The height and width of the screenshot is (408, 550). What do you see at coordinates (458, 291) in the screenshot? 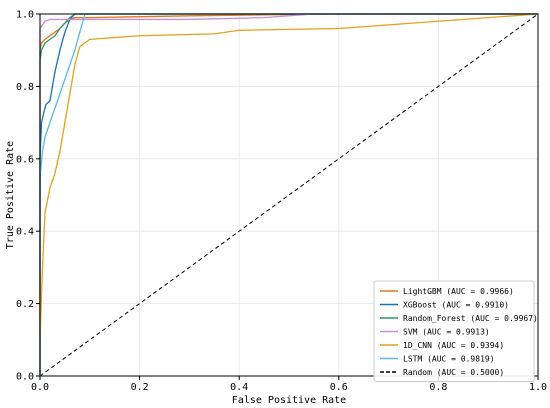
I see `legend-entry: LightGBM (AUC = 0.9966)` at bounding box center [458, 291].